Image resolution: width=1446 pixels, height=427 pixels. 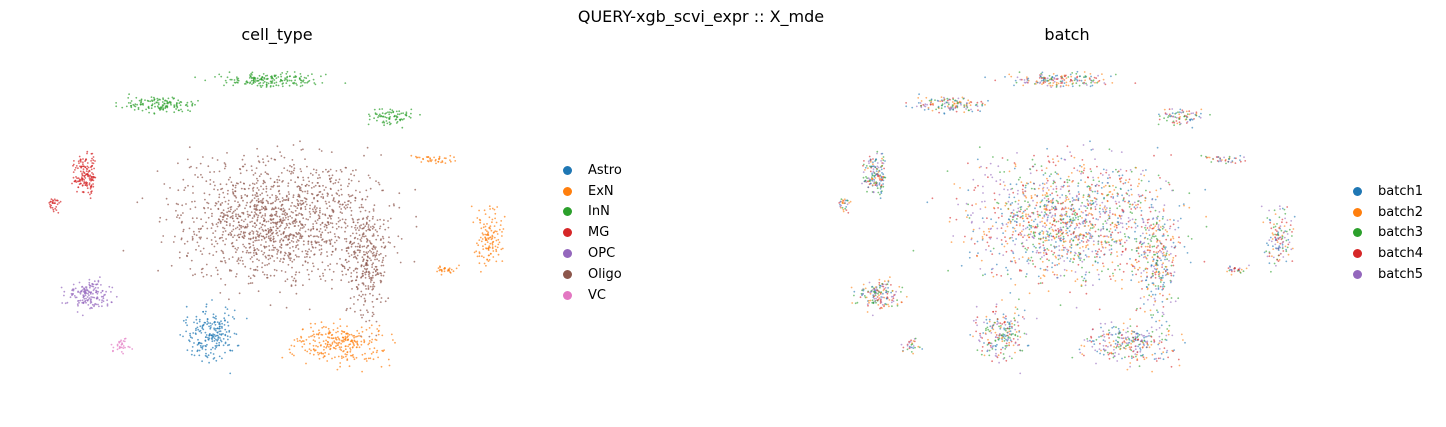 What do you see at coordinates (121, 347) in the screenshot?
I see `point-vc` at bounding box center [121, 347].